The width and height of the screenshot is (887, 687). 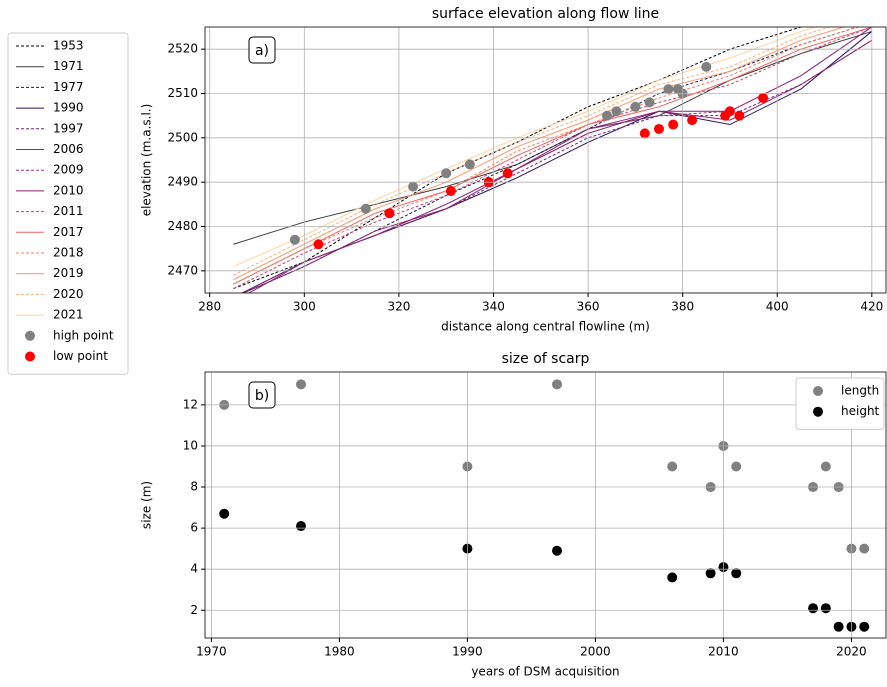 I want to click on legend-label: 2010, so click(x=68, y=190).